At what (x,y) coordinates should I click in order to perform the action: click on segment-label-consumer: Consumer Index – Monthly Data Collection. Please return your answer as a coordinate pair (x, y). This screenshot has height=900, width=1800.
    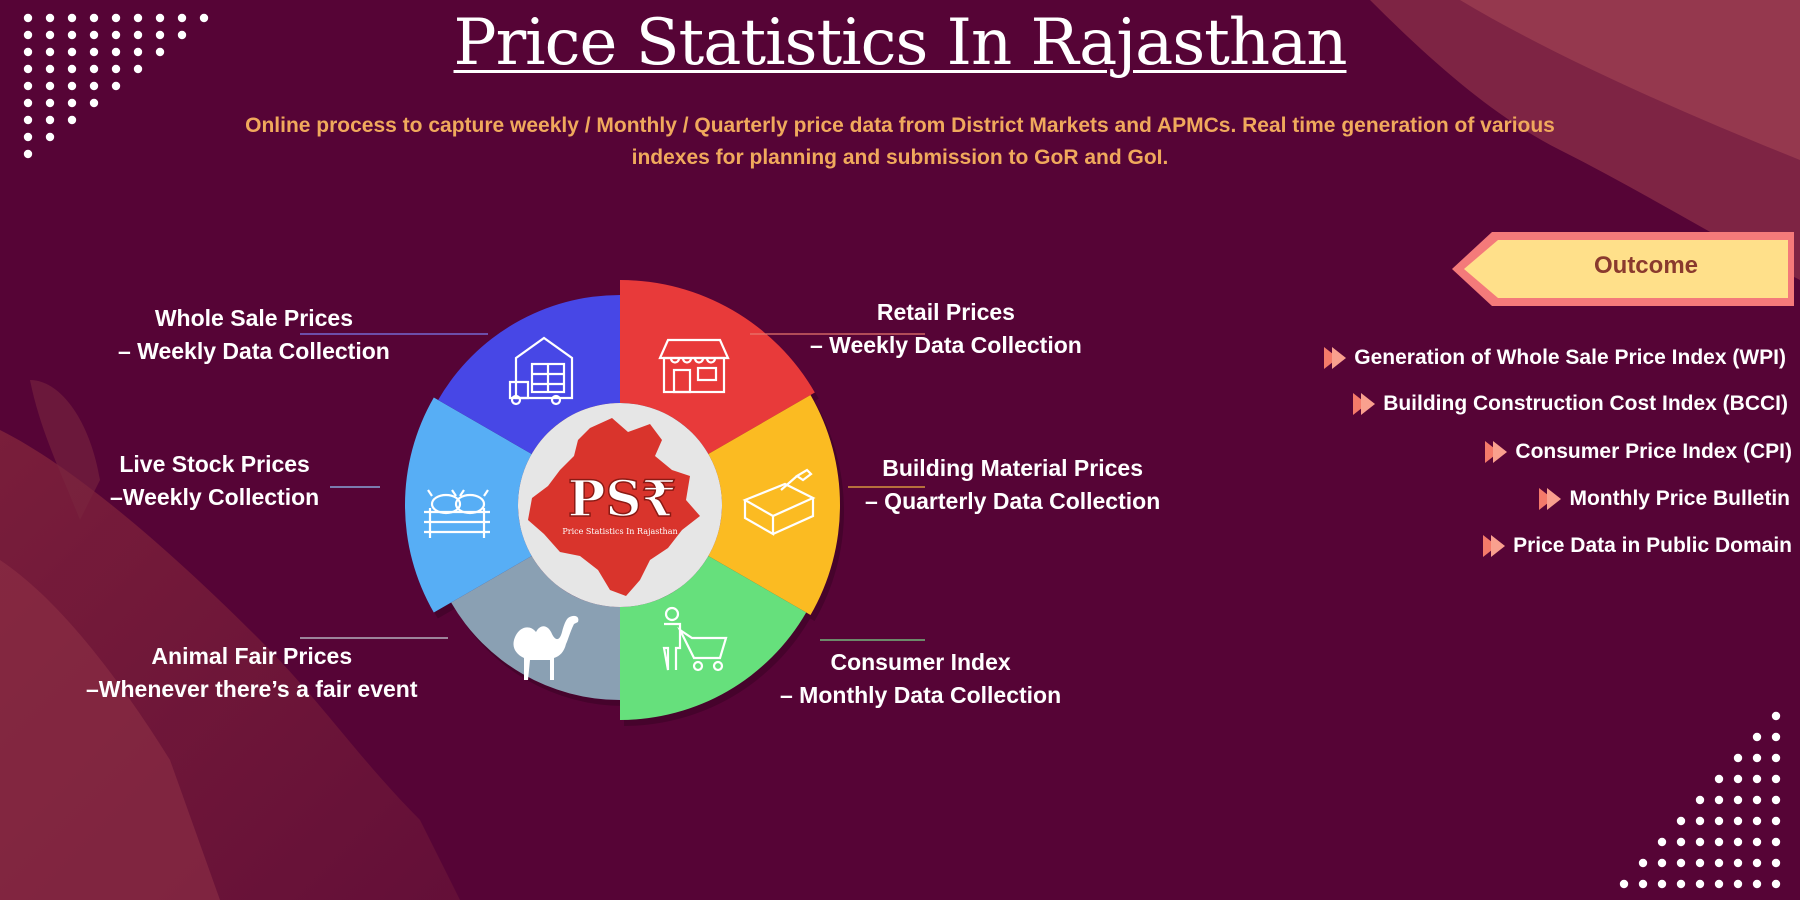
    Looking at the image, I should click on (921, 678).